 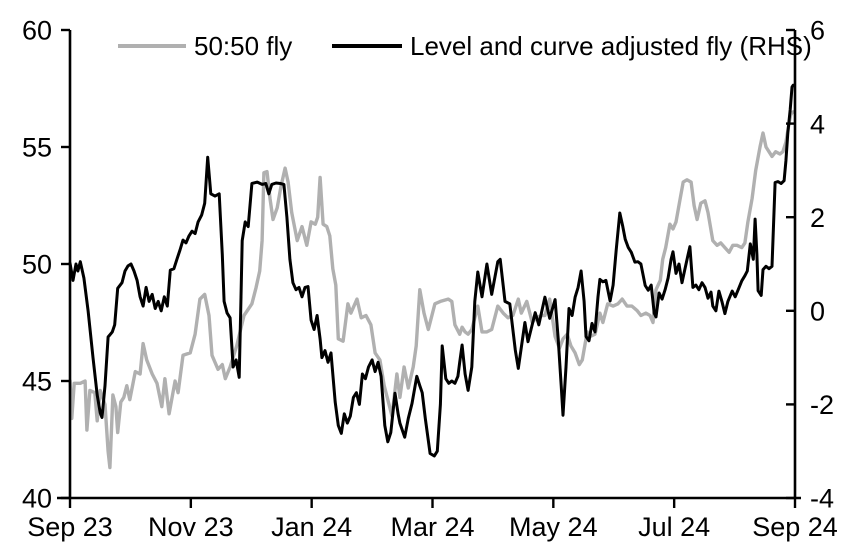 I want to click on left-axis-tick-label: 50, so click(x=37, y=265).